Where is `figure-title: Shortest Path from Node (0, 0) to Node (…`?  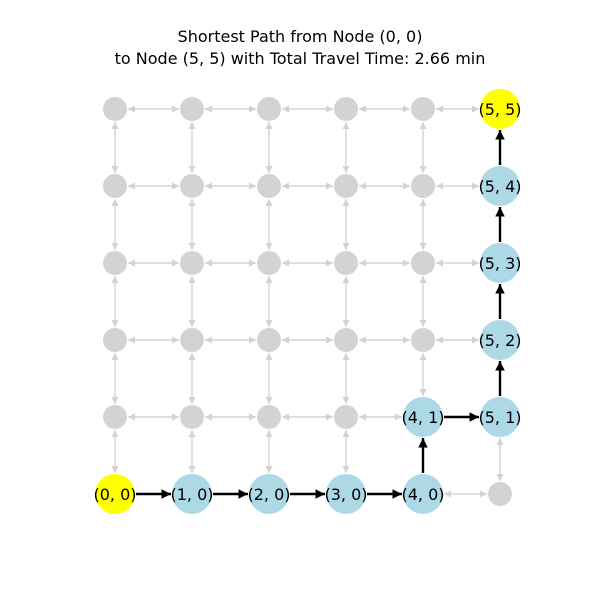
figure-title: Shortest Path from Node (0, 0) to Node (… is located at coordinates (300, 48).